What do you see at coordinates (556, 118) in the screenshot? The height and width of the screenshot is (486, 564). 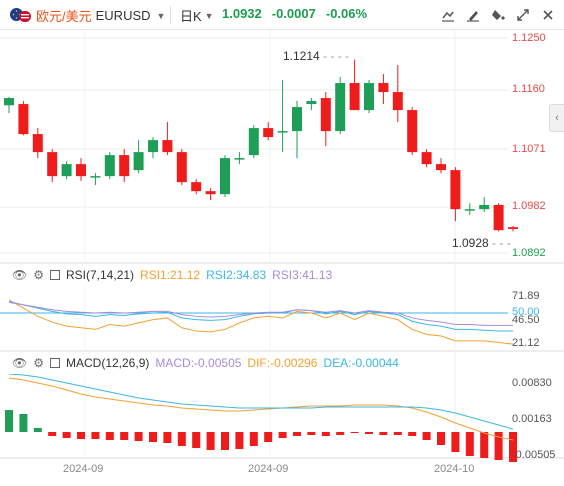 I see `collapse-panel-button: ‹` at bounding box center [556, 118].